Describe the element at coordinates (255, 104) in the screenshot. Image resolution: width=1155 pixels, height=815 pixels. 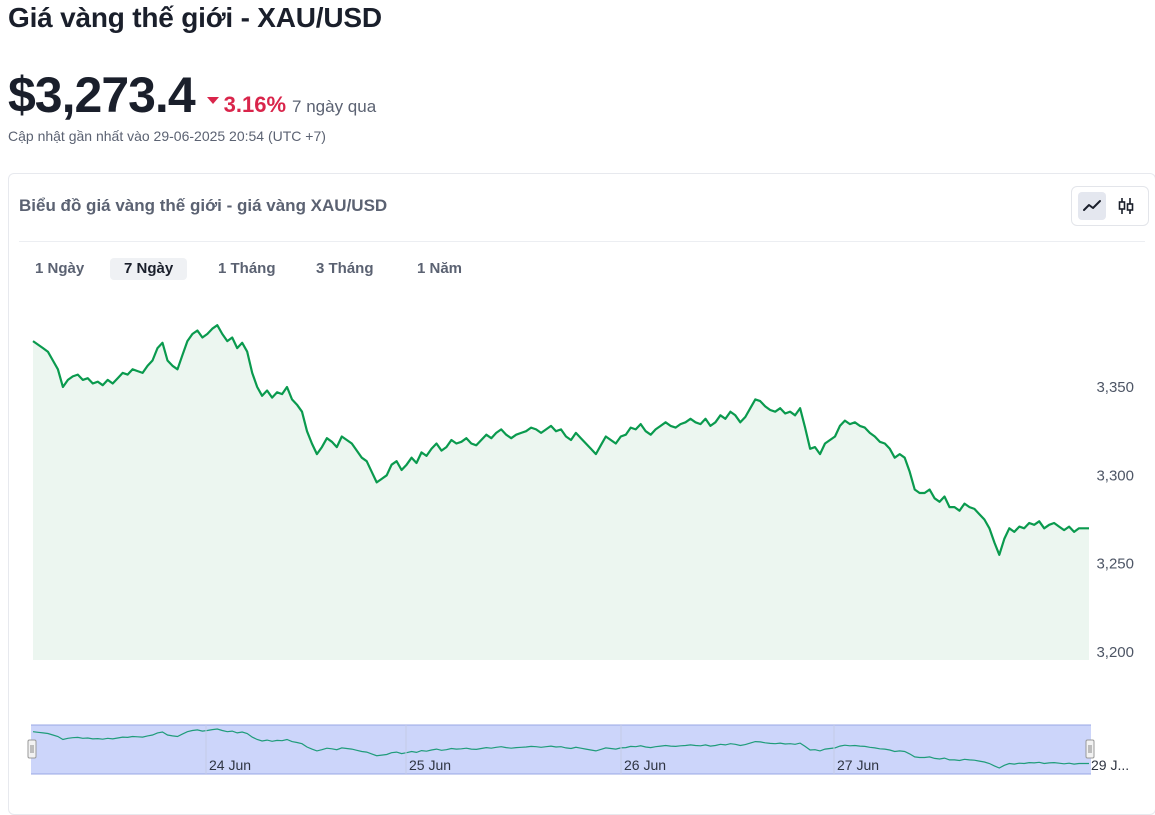
I see `change-percent: 3.16%` at that location.